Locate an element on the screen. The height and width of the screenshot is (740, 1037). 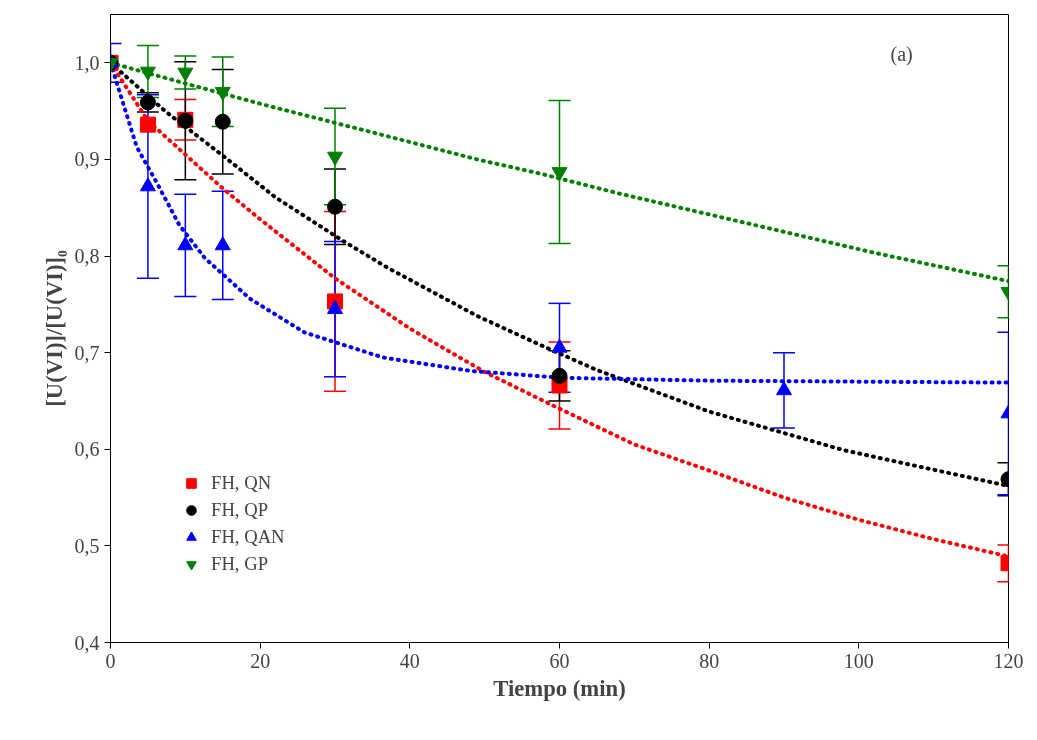
y-tick-label: 0,4 is located at coordinates (87, 642).